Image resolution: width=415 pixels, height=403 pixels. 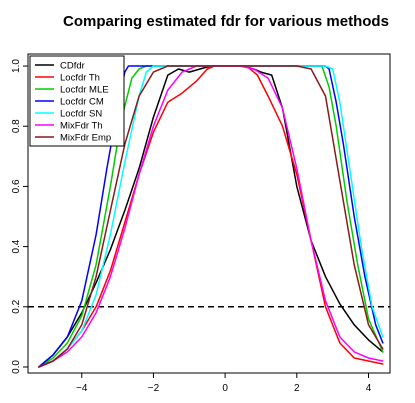 I want to click on legend-label: Locfdr SN, so click(x=81, y=114).